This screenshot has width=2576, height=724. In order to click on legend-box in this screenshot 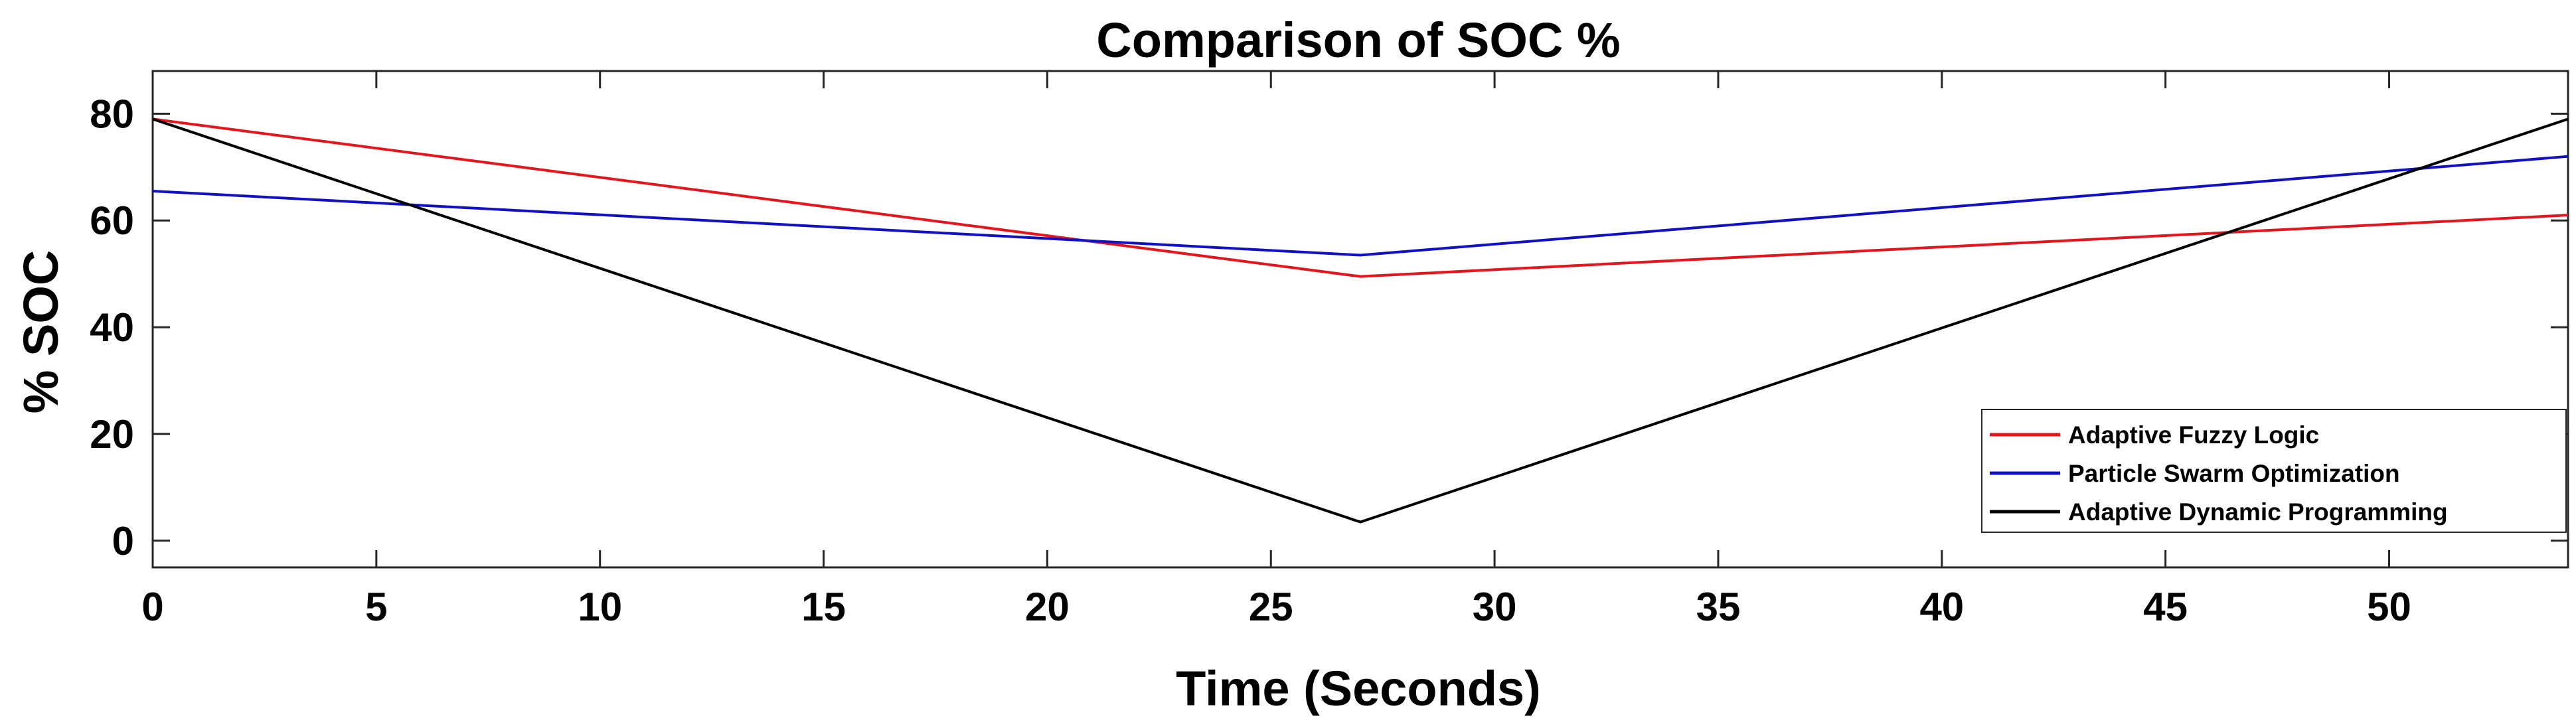, I will do `click(2274, 471)`.